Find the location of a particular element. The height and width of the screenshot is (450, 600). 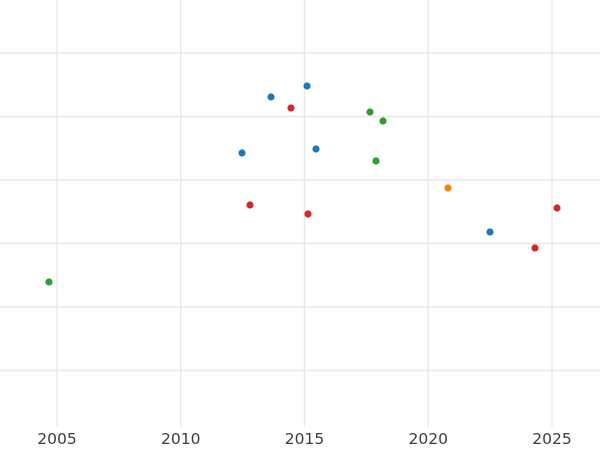

x-tick-label: 2020 is located at coordinates (428, 439).